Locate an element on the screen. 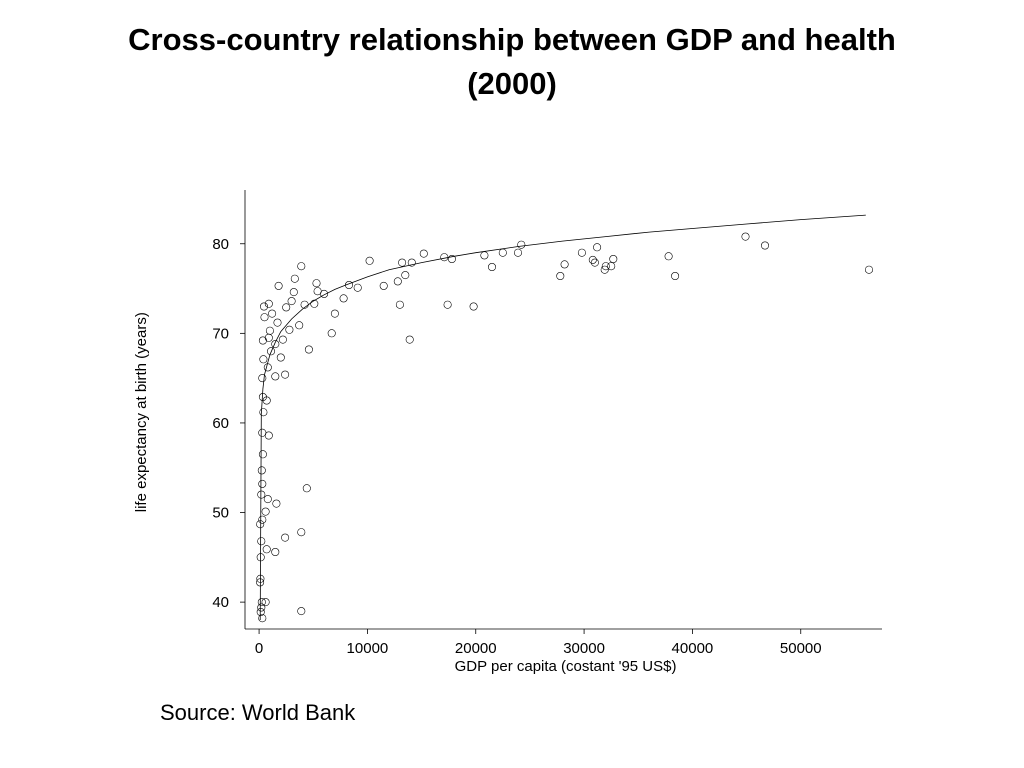 The width and height of the screenshot is (1024, 768). source-note: Source: World Bank is located at coordinates (258, 712).